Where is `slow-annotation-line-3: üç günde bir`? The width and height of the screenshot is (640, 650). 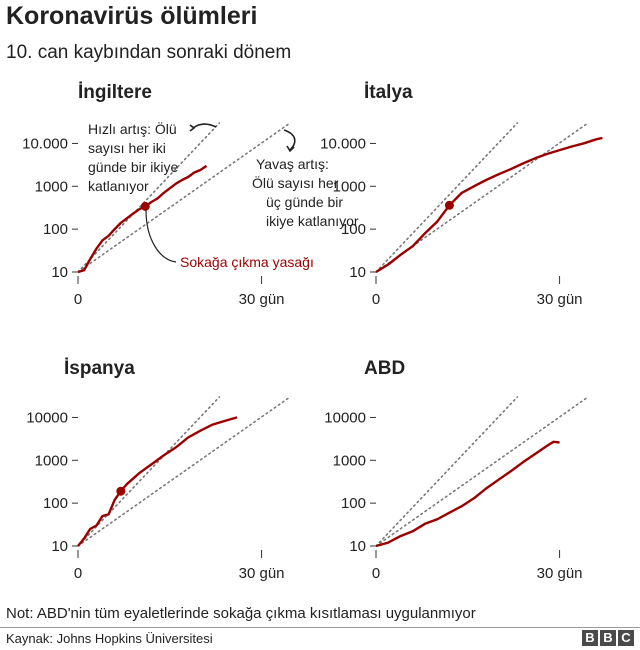 slow-annotation-line-3: üç günde bir is located at coordinates (304, 202).